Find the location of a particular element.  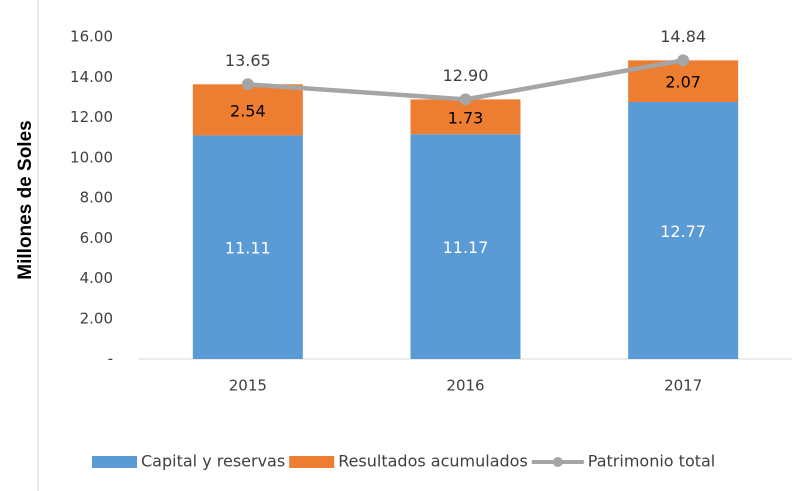

y-tick-label: 2.00 is located at coordinates (96, 318).